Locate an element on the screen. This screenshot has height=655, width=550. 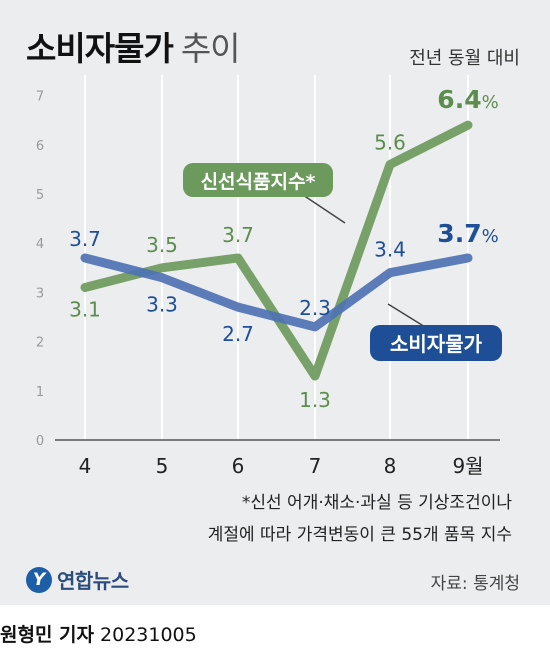
unit-label: 전년 동월 대비 is located at coordinates (464, 58).